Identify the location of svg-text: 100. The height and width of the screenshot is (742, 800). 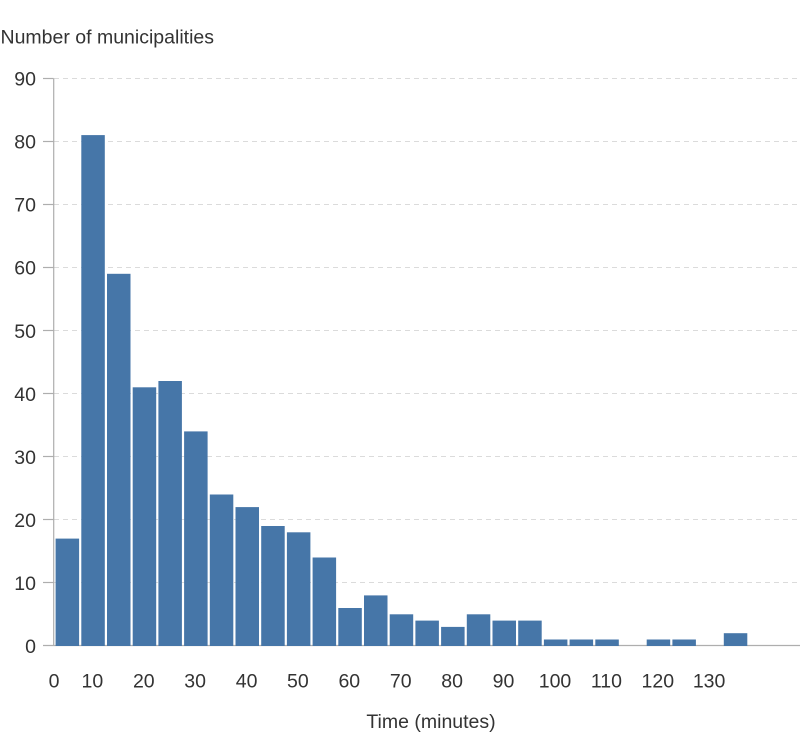
(555, 682).